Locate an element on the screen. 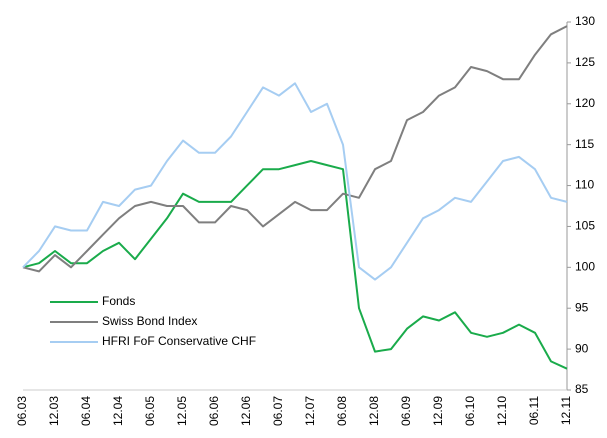 The image size is (607, 438). x-tick-label: 12.07 is located at coordinates (310, 411).